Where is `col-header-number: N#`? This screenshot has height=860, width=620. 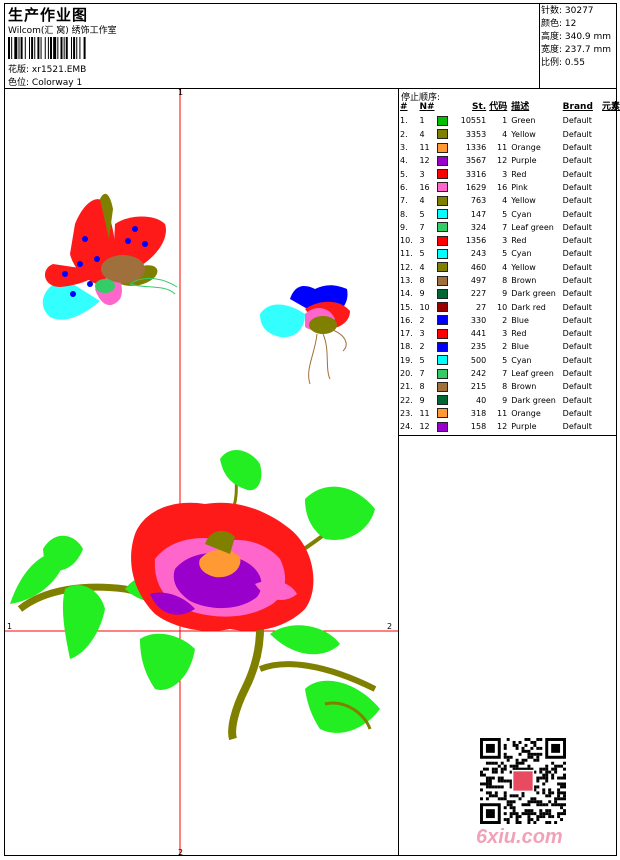
col-header-number: N# is located at coordinates (427, 107).